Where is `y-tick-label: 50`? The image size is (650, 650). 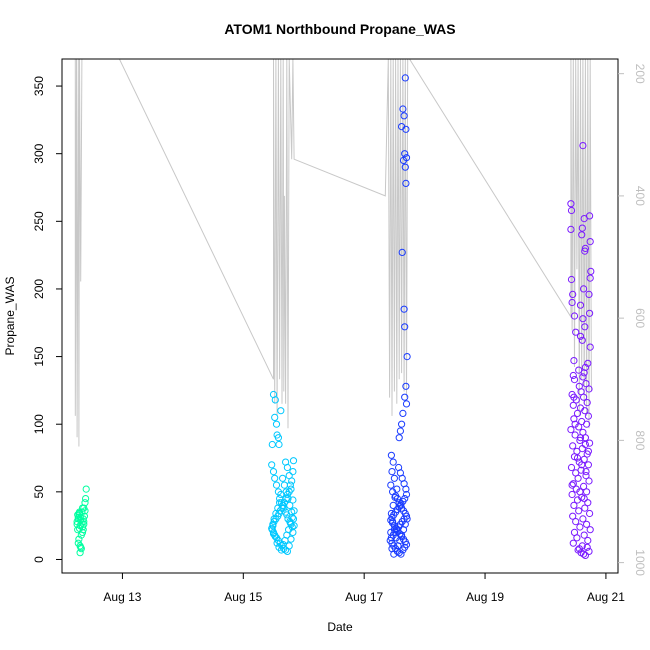
y-tick-label: 50 is located at coordinates (39, 492).